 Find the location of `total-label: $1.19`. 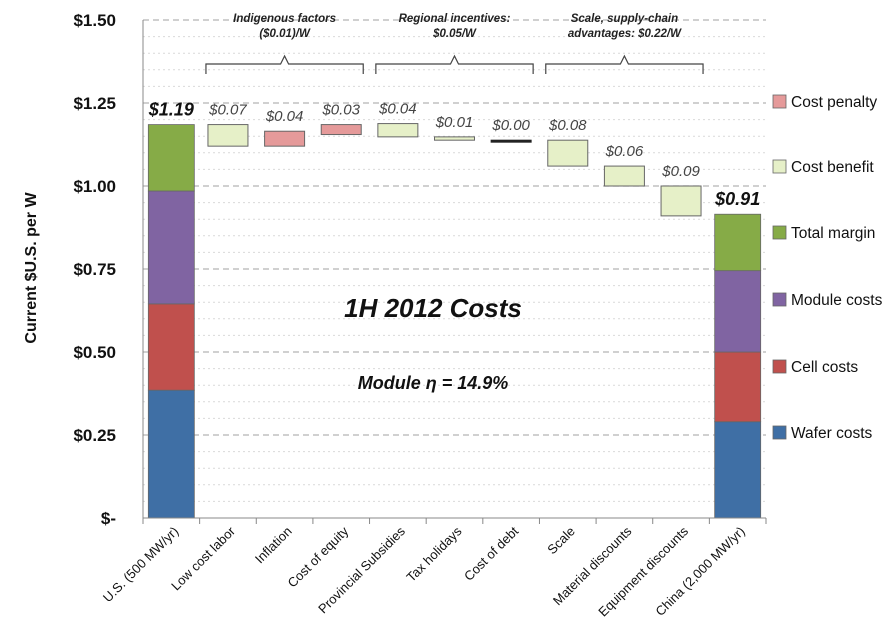

total-label: $1.19 is located at coordinates (171, 110).